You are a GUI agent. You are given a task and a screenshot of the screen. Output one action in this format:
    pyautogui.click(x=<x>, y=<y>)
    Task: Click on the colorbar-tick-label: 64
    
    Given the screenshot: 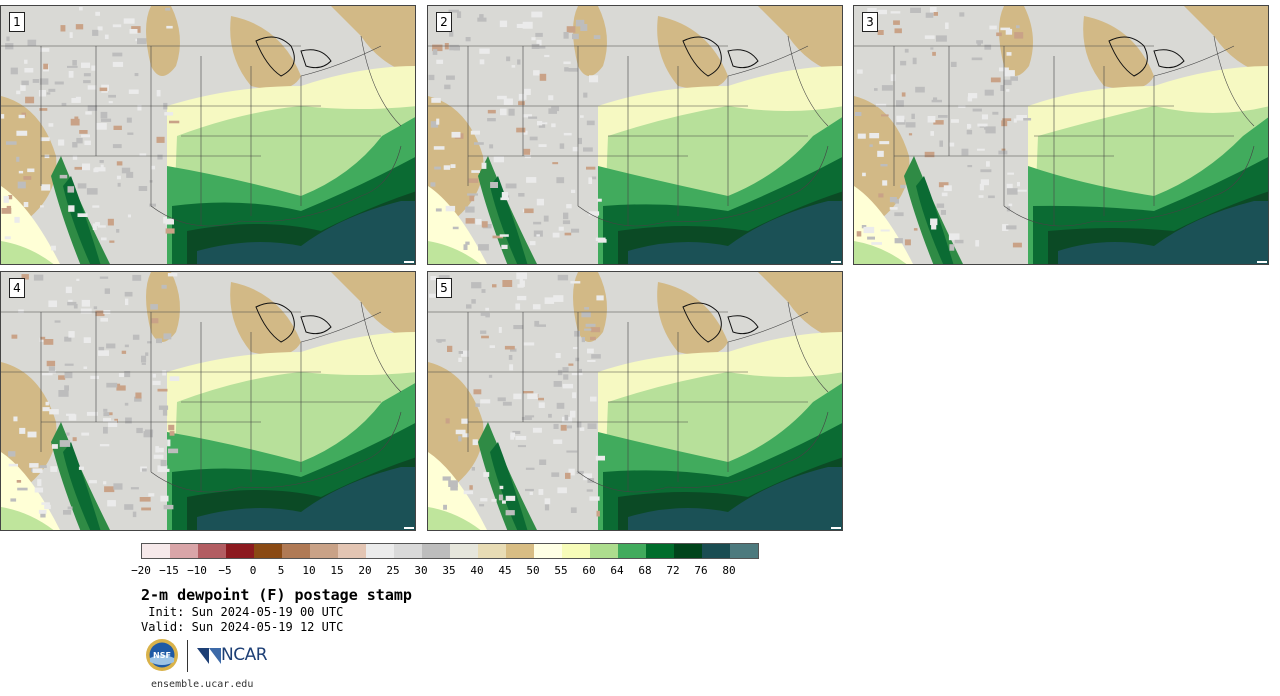 What is the action you would take?
    pyautogui.click(x=617, y=570)
    